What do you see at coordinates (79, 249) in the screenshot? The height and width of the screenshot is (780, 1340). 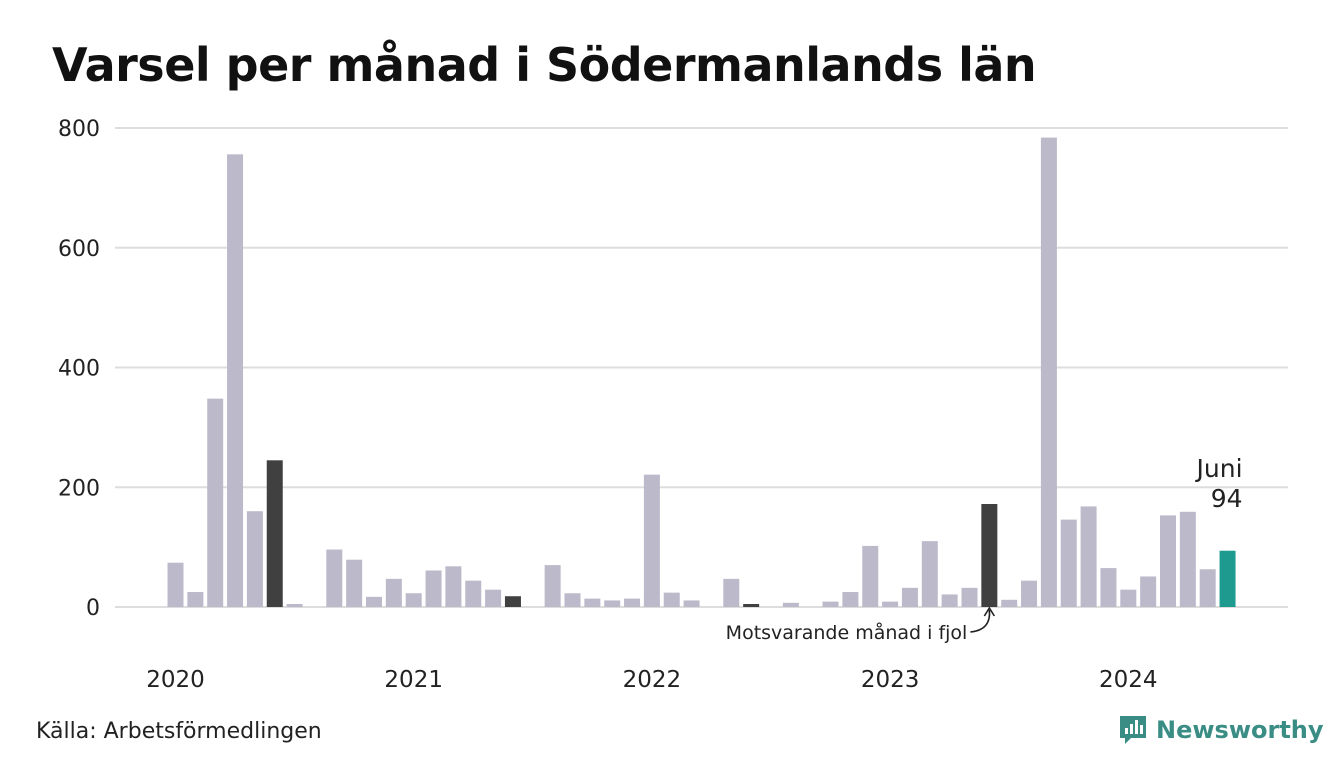 I see `y-tick-label: 600` at bounding box center [79, 249].